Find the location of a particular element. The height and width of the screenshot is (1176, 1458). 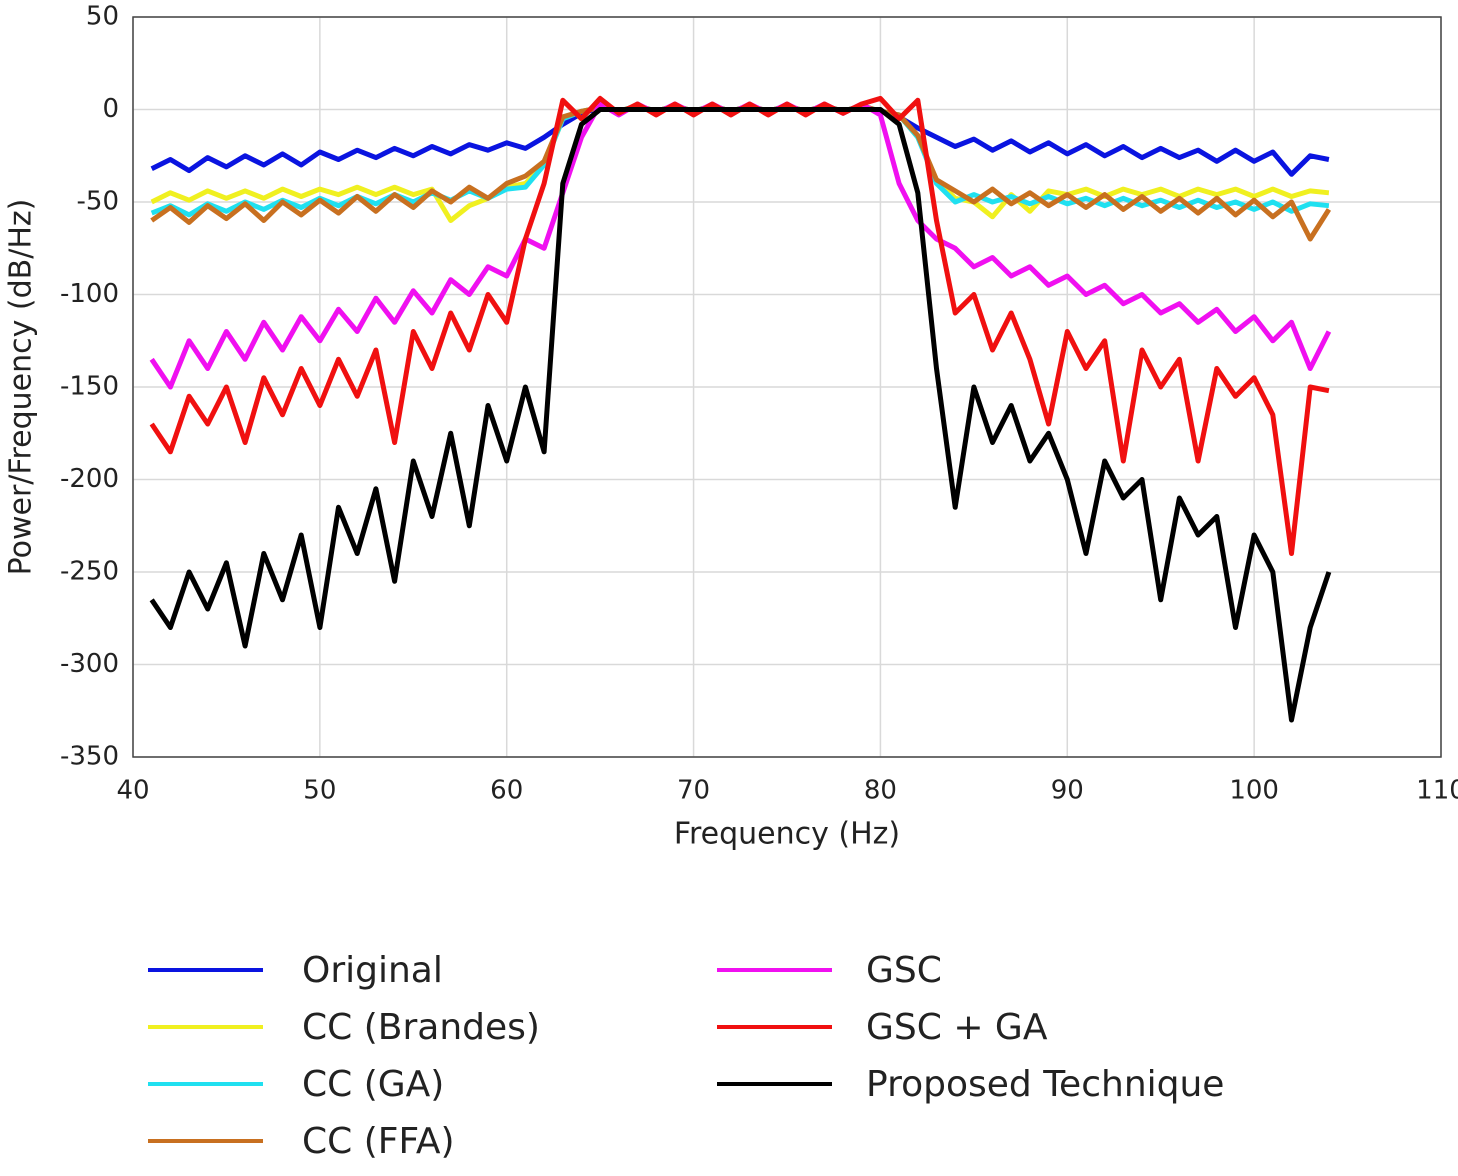

y-axis-label: Power/Frequency (dB/Hz) is located at coordinates (21, 387).